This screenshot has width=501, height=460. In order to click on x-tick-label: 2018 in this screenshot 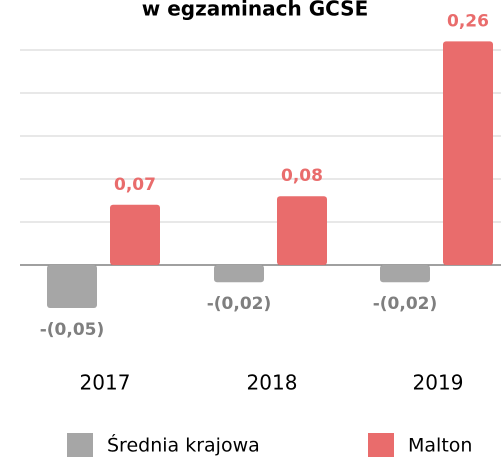, I will do `click(272, 383)`.